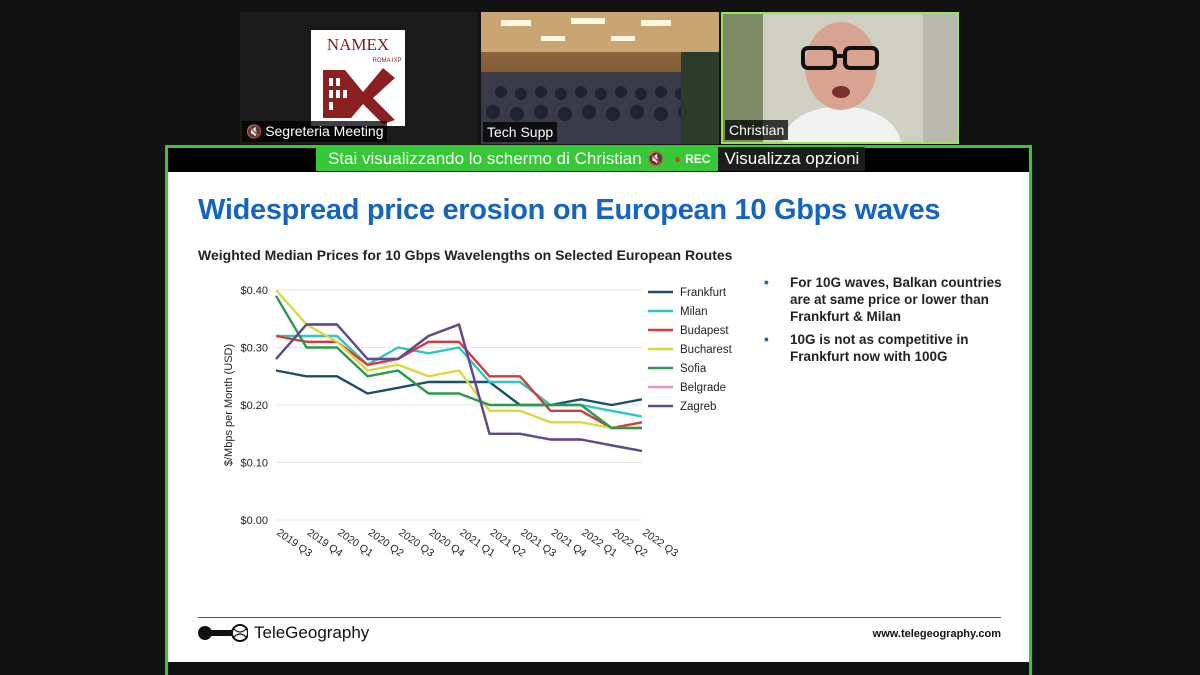 This screenshot has width=1200, height=675. Describe the element at coordinates (703, 388) in the screenshot. I see `legend-label-belgrade: Belgrade` at that location.